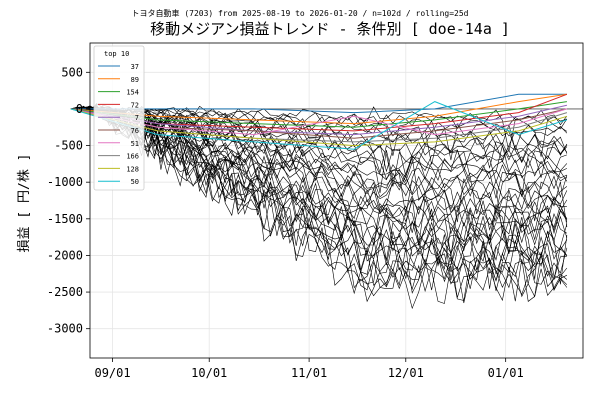 The height and width of the screenshot is (405, 600). What do you see at coordinates (24, 203) in the screenshot?
I see `y-axis-label: 損益 [ 円/株 ]` at bounding box center [24, 203].